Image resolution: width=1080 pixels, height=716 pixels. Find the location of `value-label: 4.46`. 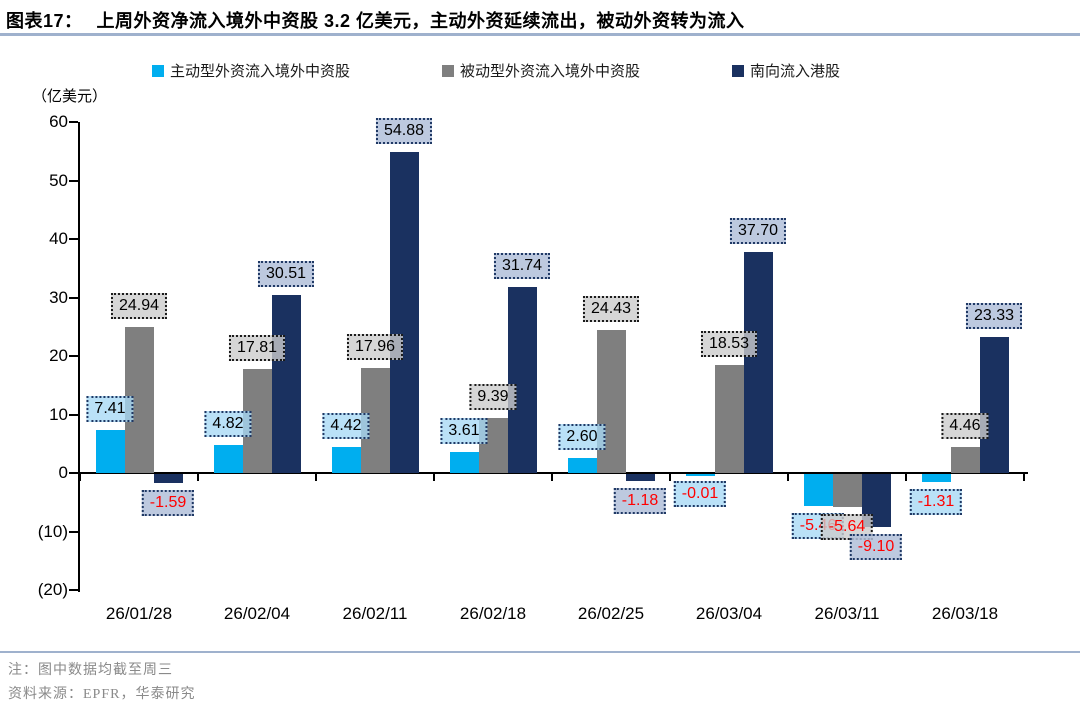

value-label: 4.46 is located at coordinates (965, 425).